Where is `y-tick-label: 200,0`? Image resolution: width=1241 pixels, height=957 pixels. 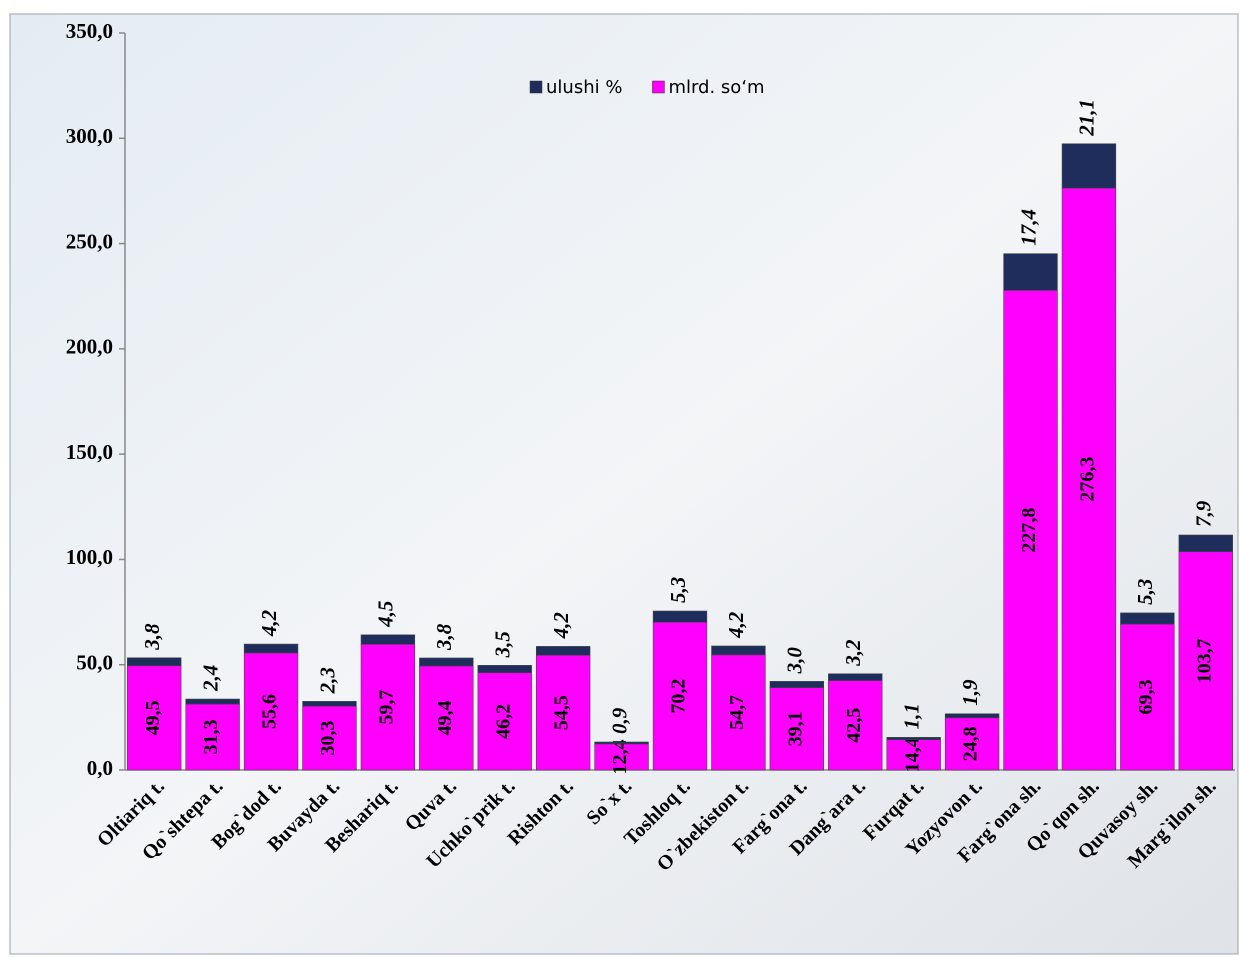 y-tick-label: 200,0 is located at coordinates (89, 347).